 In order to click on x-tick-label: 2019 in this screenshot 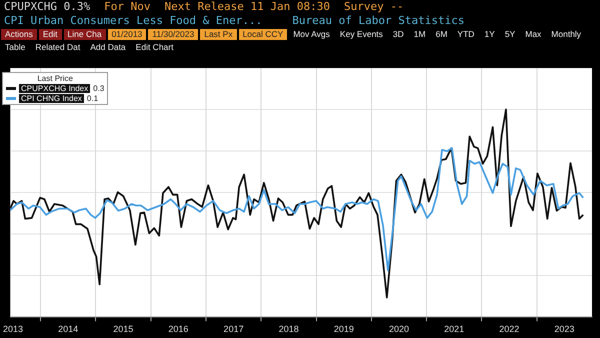, I will do `click(344, 329)`.